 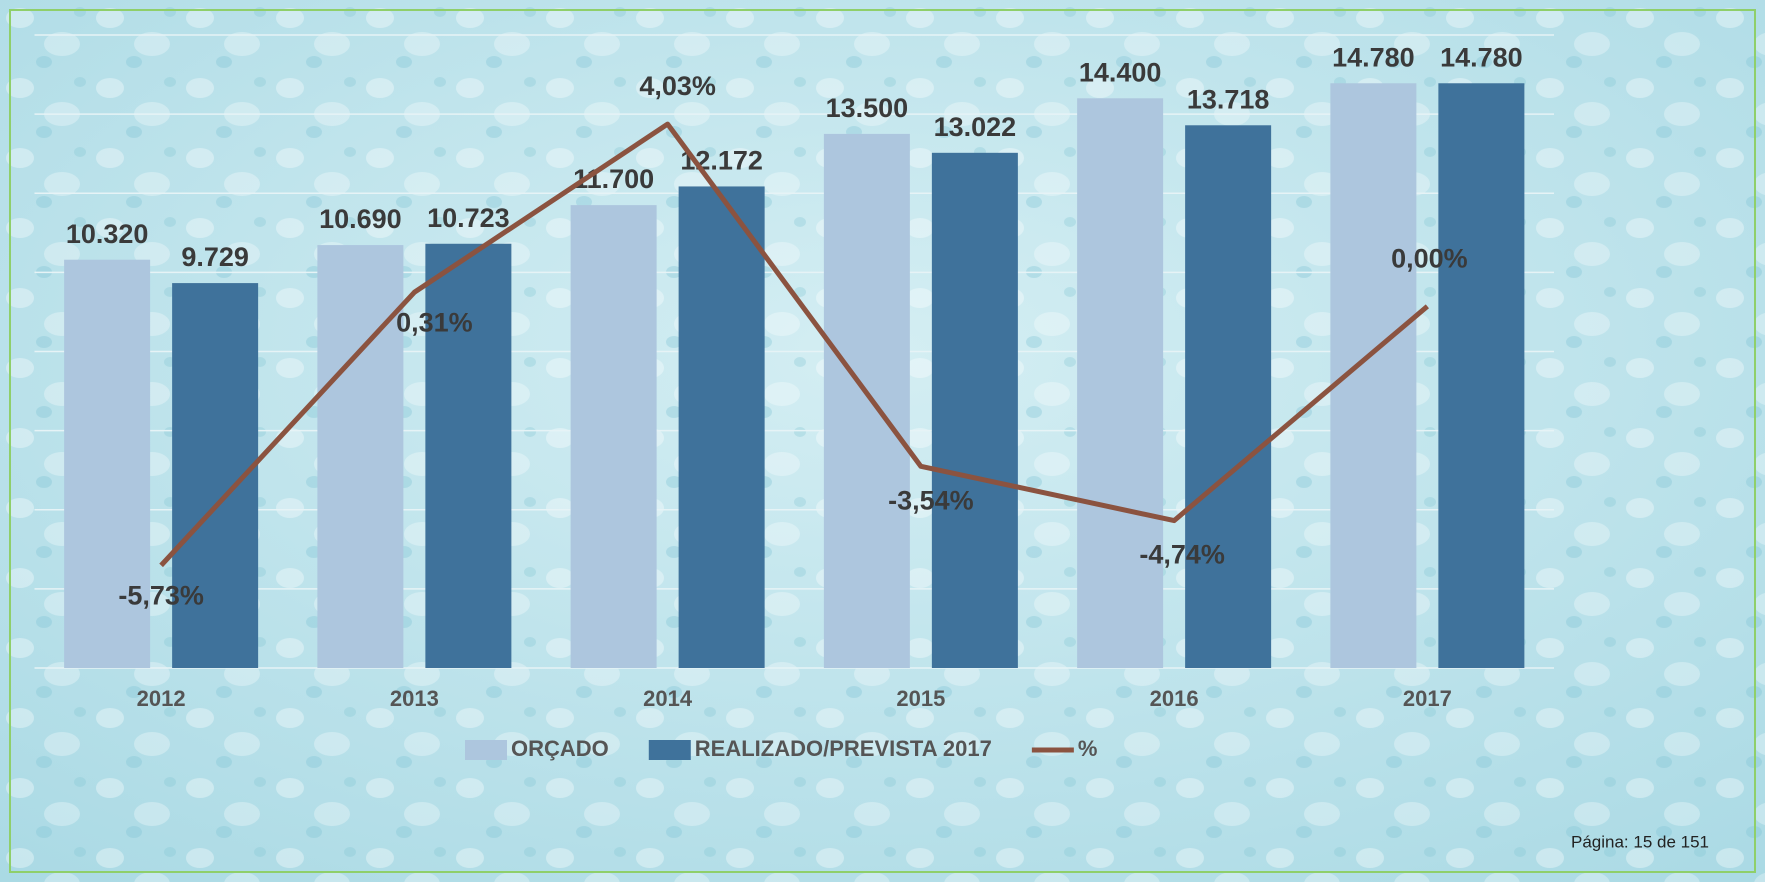 I want to click on x-tick-label: 2012, so click(x=161, y=698).